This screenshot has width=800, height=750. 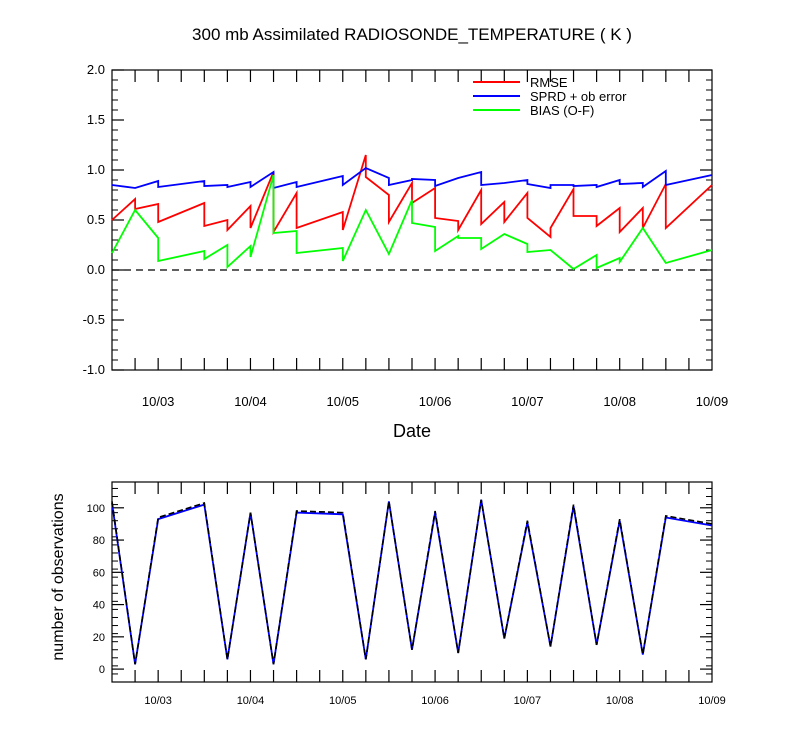 What do you see at coordinates (96, 169) in the screenshot?
I see `y-tick-label: 1.0` at bounding box center [96, 169].